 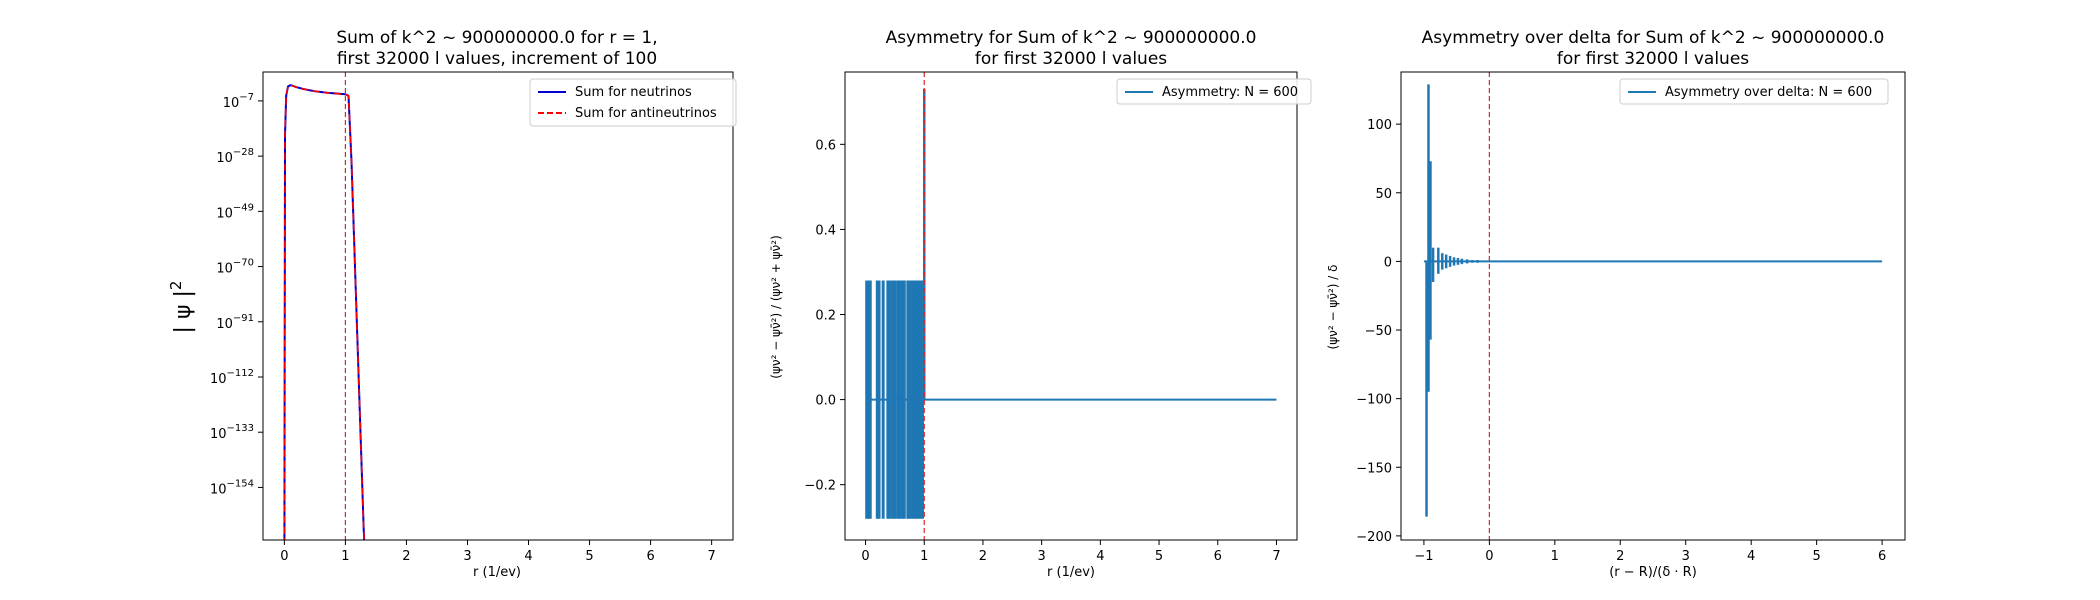 I want to click on panel-2-y-ticks: −0.2 0.0 0.2 0.4 0.6, so click(x=824, y=316).